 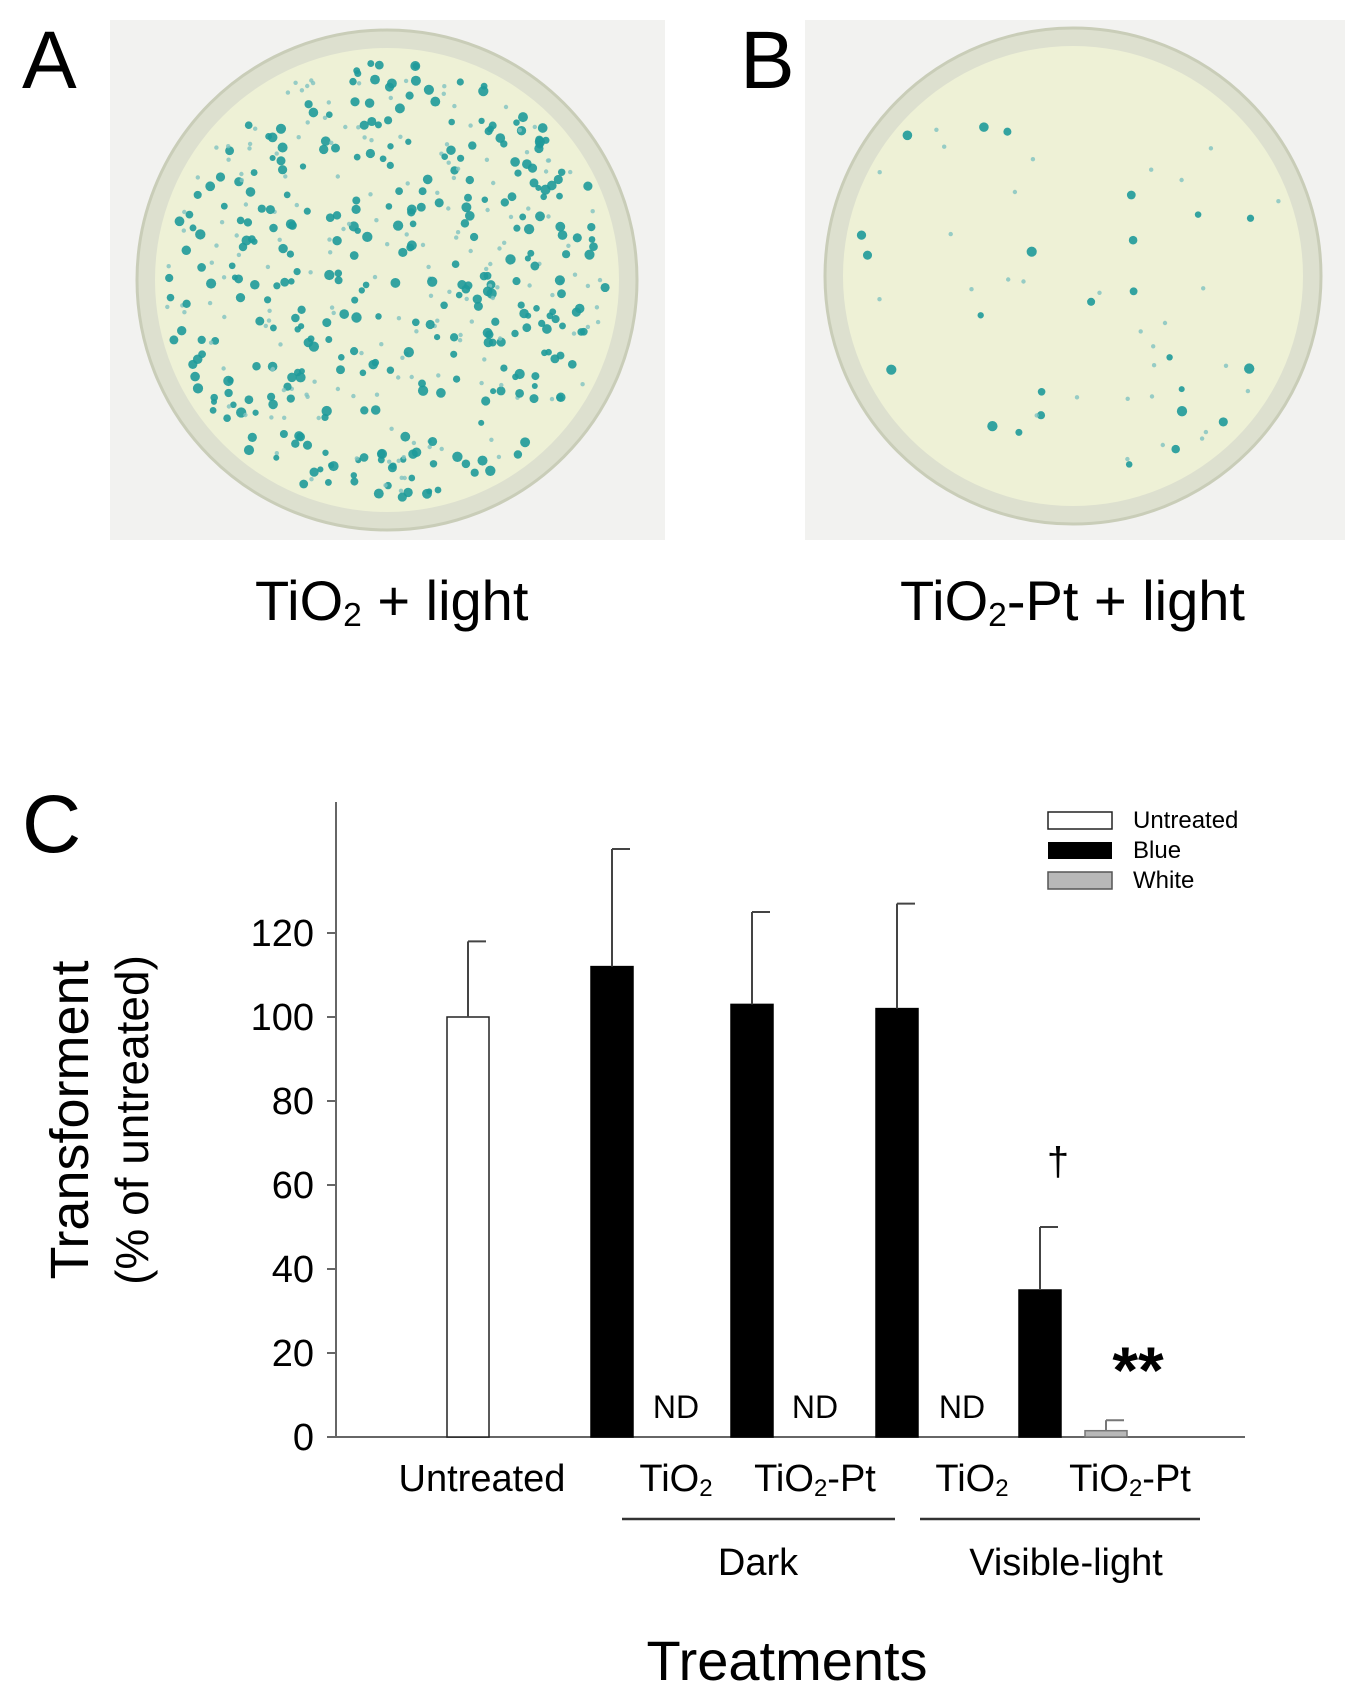 I want to click on y-tick-label: 100, so click(x=282, y=1018).